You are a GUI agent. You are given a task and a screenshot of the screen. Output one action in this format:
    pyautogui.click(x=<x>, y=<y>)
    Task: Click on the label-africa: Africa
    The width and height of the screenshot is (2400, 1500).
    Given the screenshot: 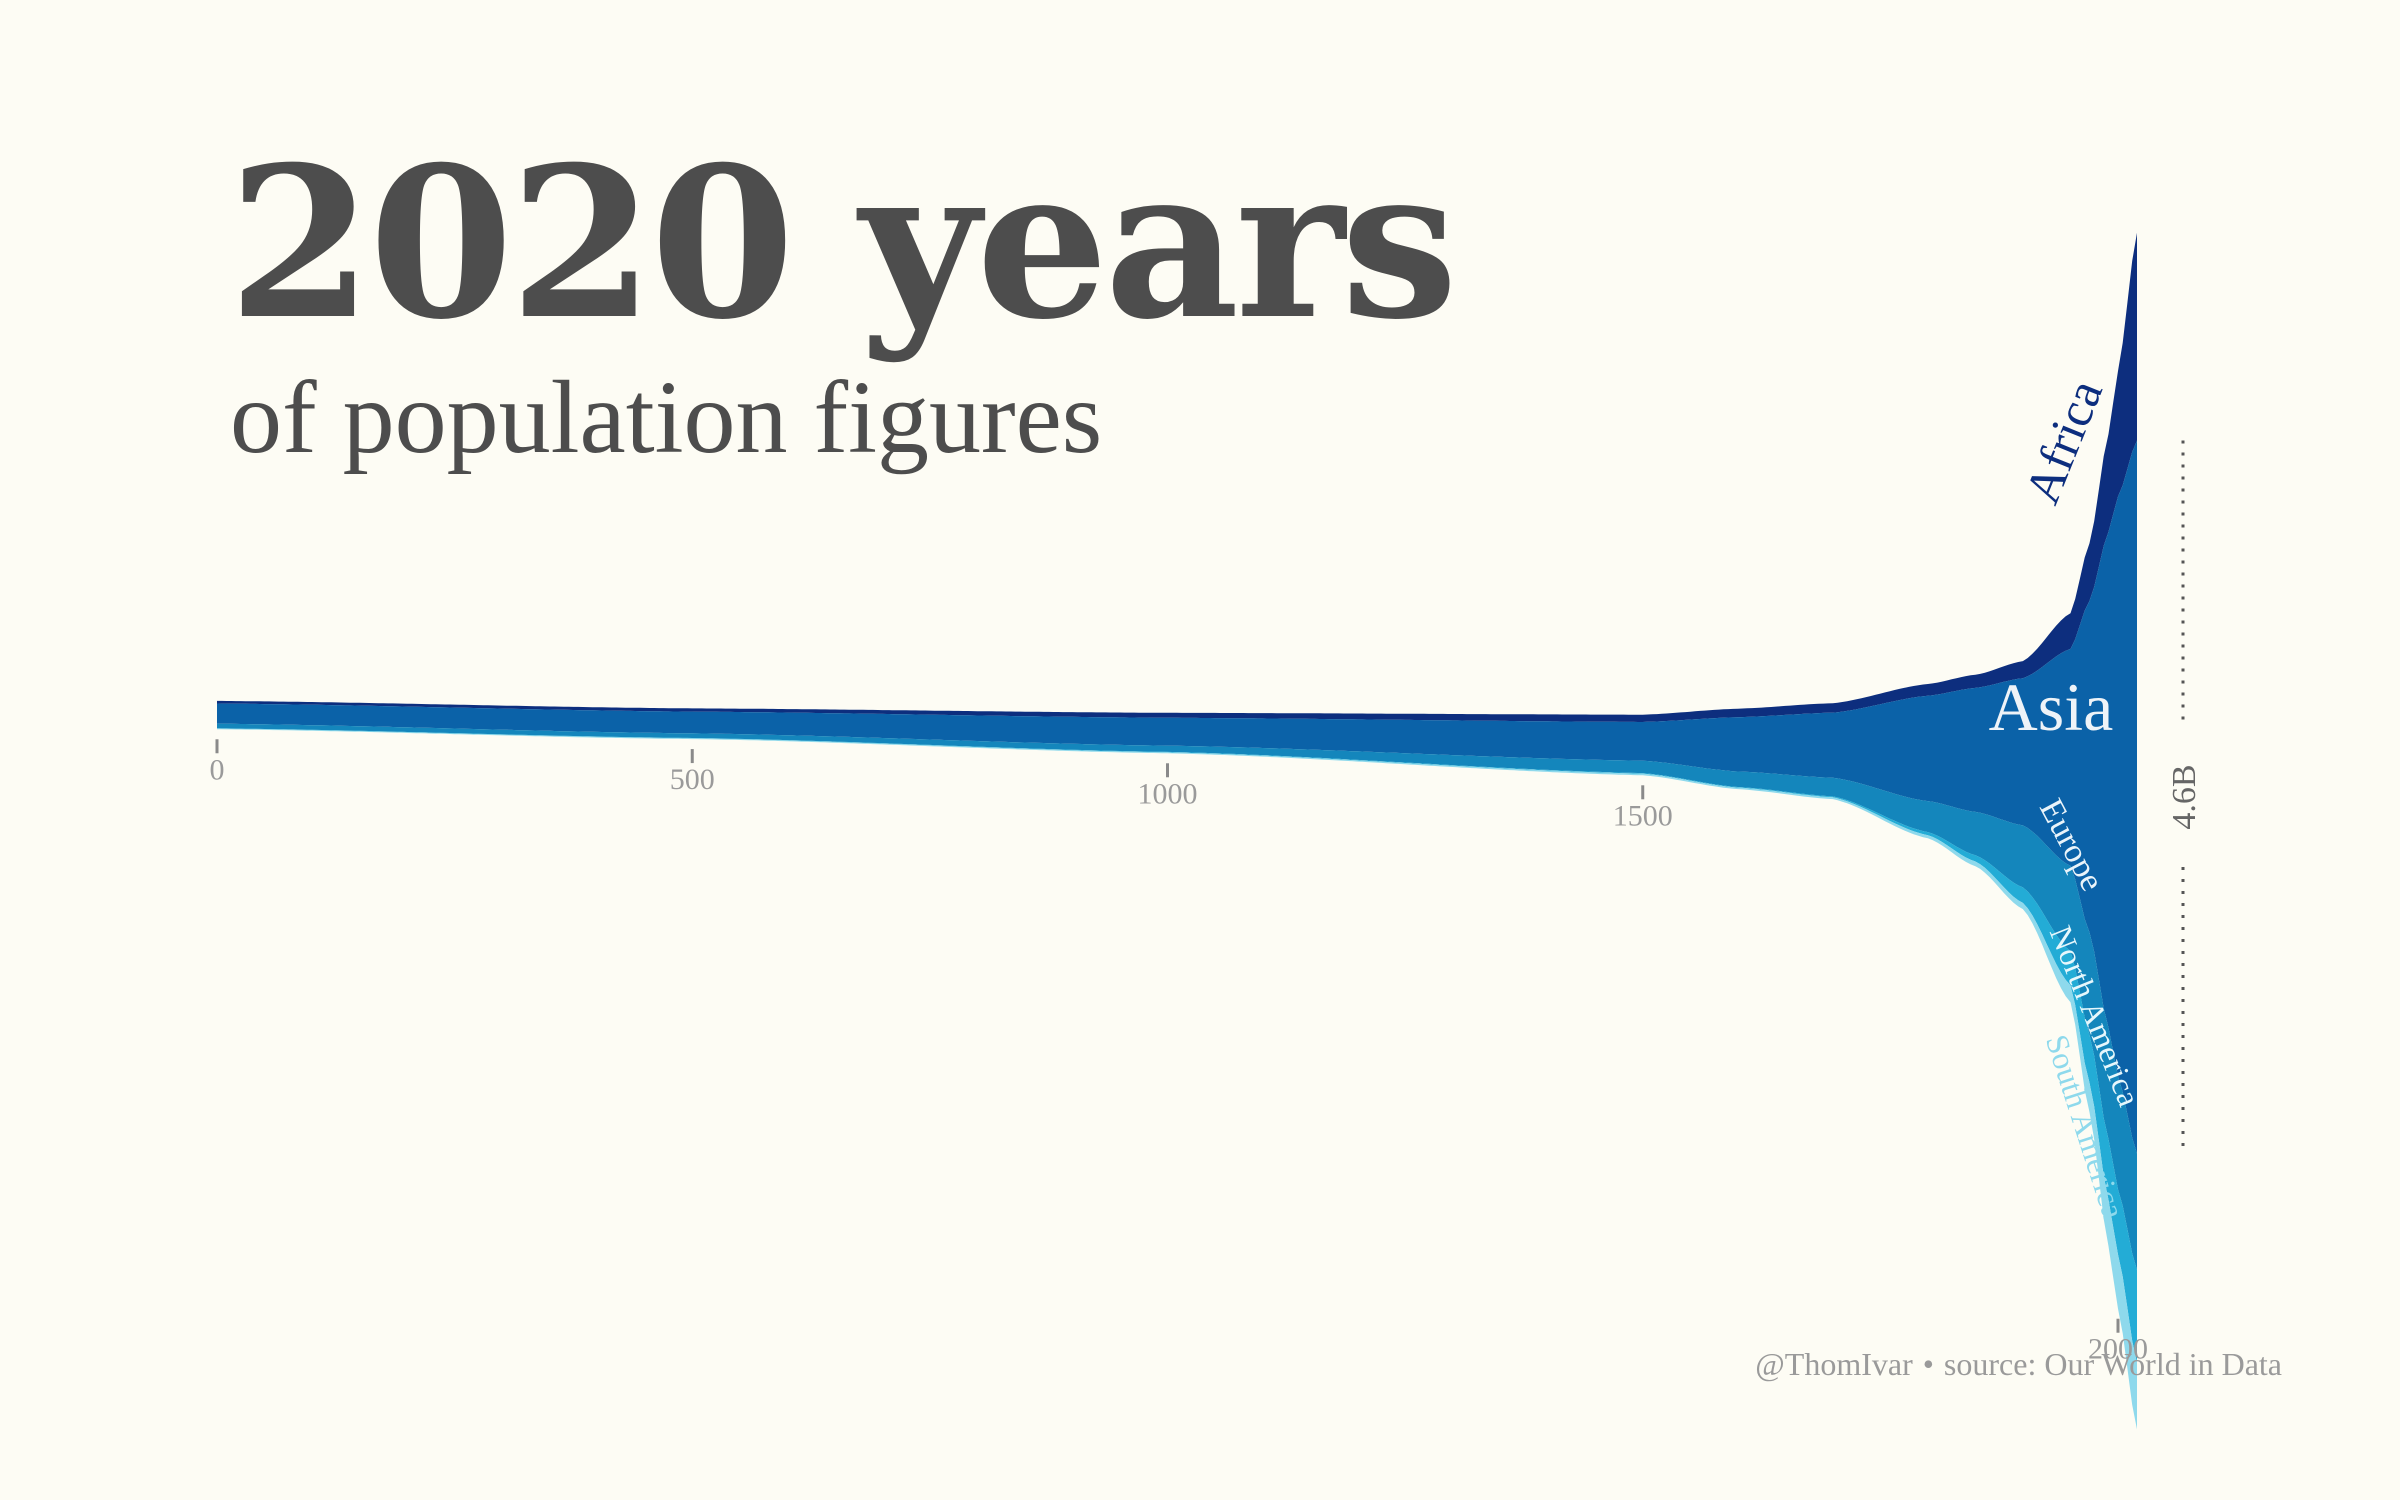 What is the action you would take?
    pyautogui.click(x=2063, y=441)
    